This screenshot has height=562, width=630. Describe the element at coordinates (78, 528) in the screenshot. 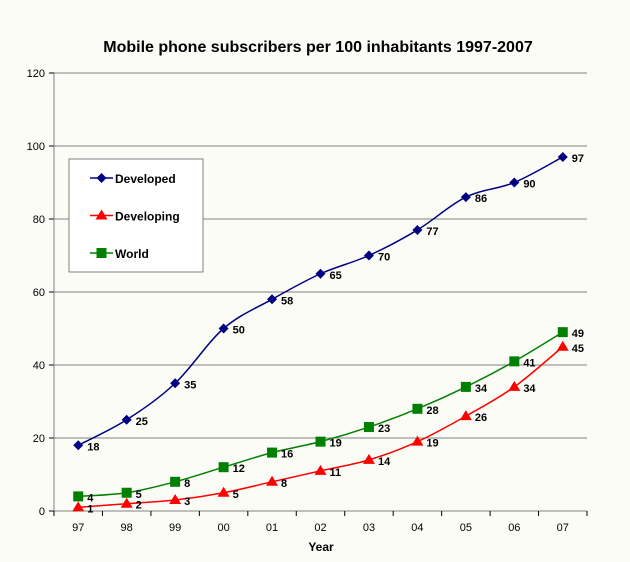

I see `x-tick-label: 97` at that location.